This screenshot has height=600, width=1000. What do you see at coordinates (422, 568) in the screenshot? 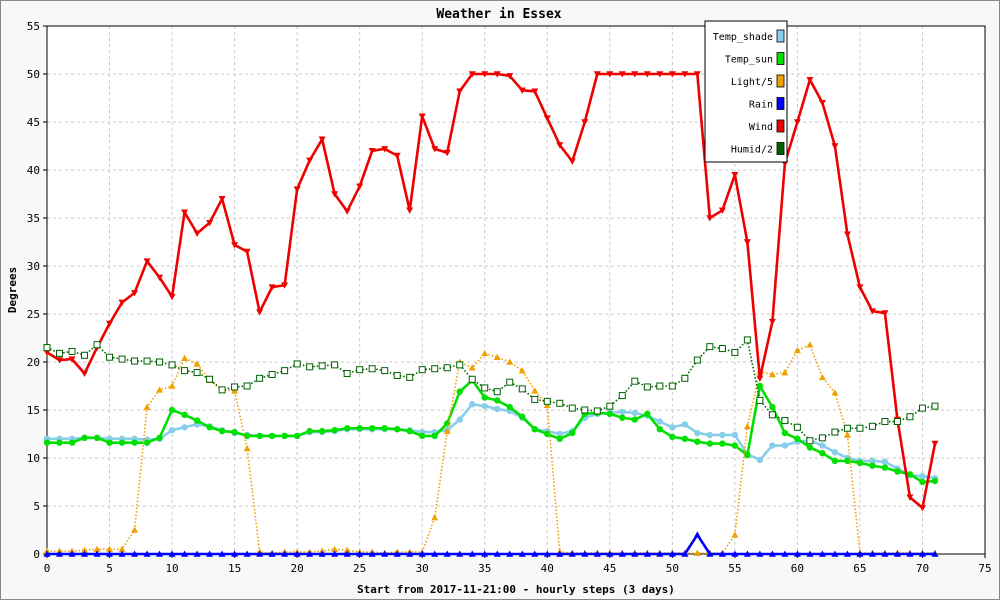
I see `x-tick-label: 30` at bounding box center [422, 568].